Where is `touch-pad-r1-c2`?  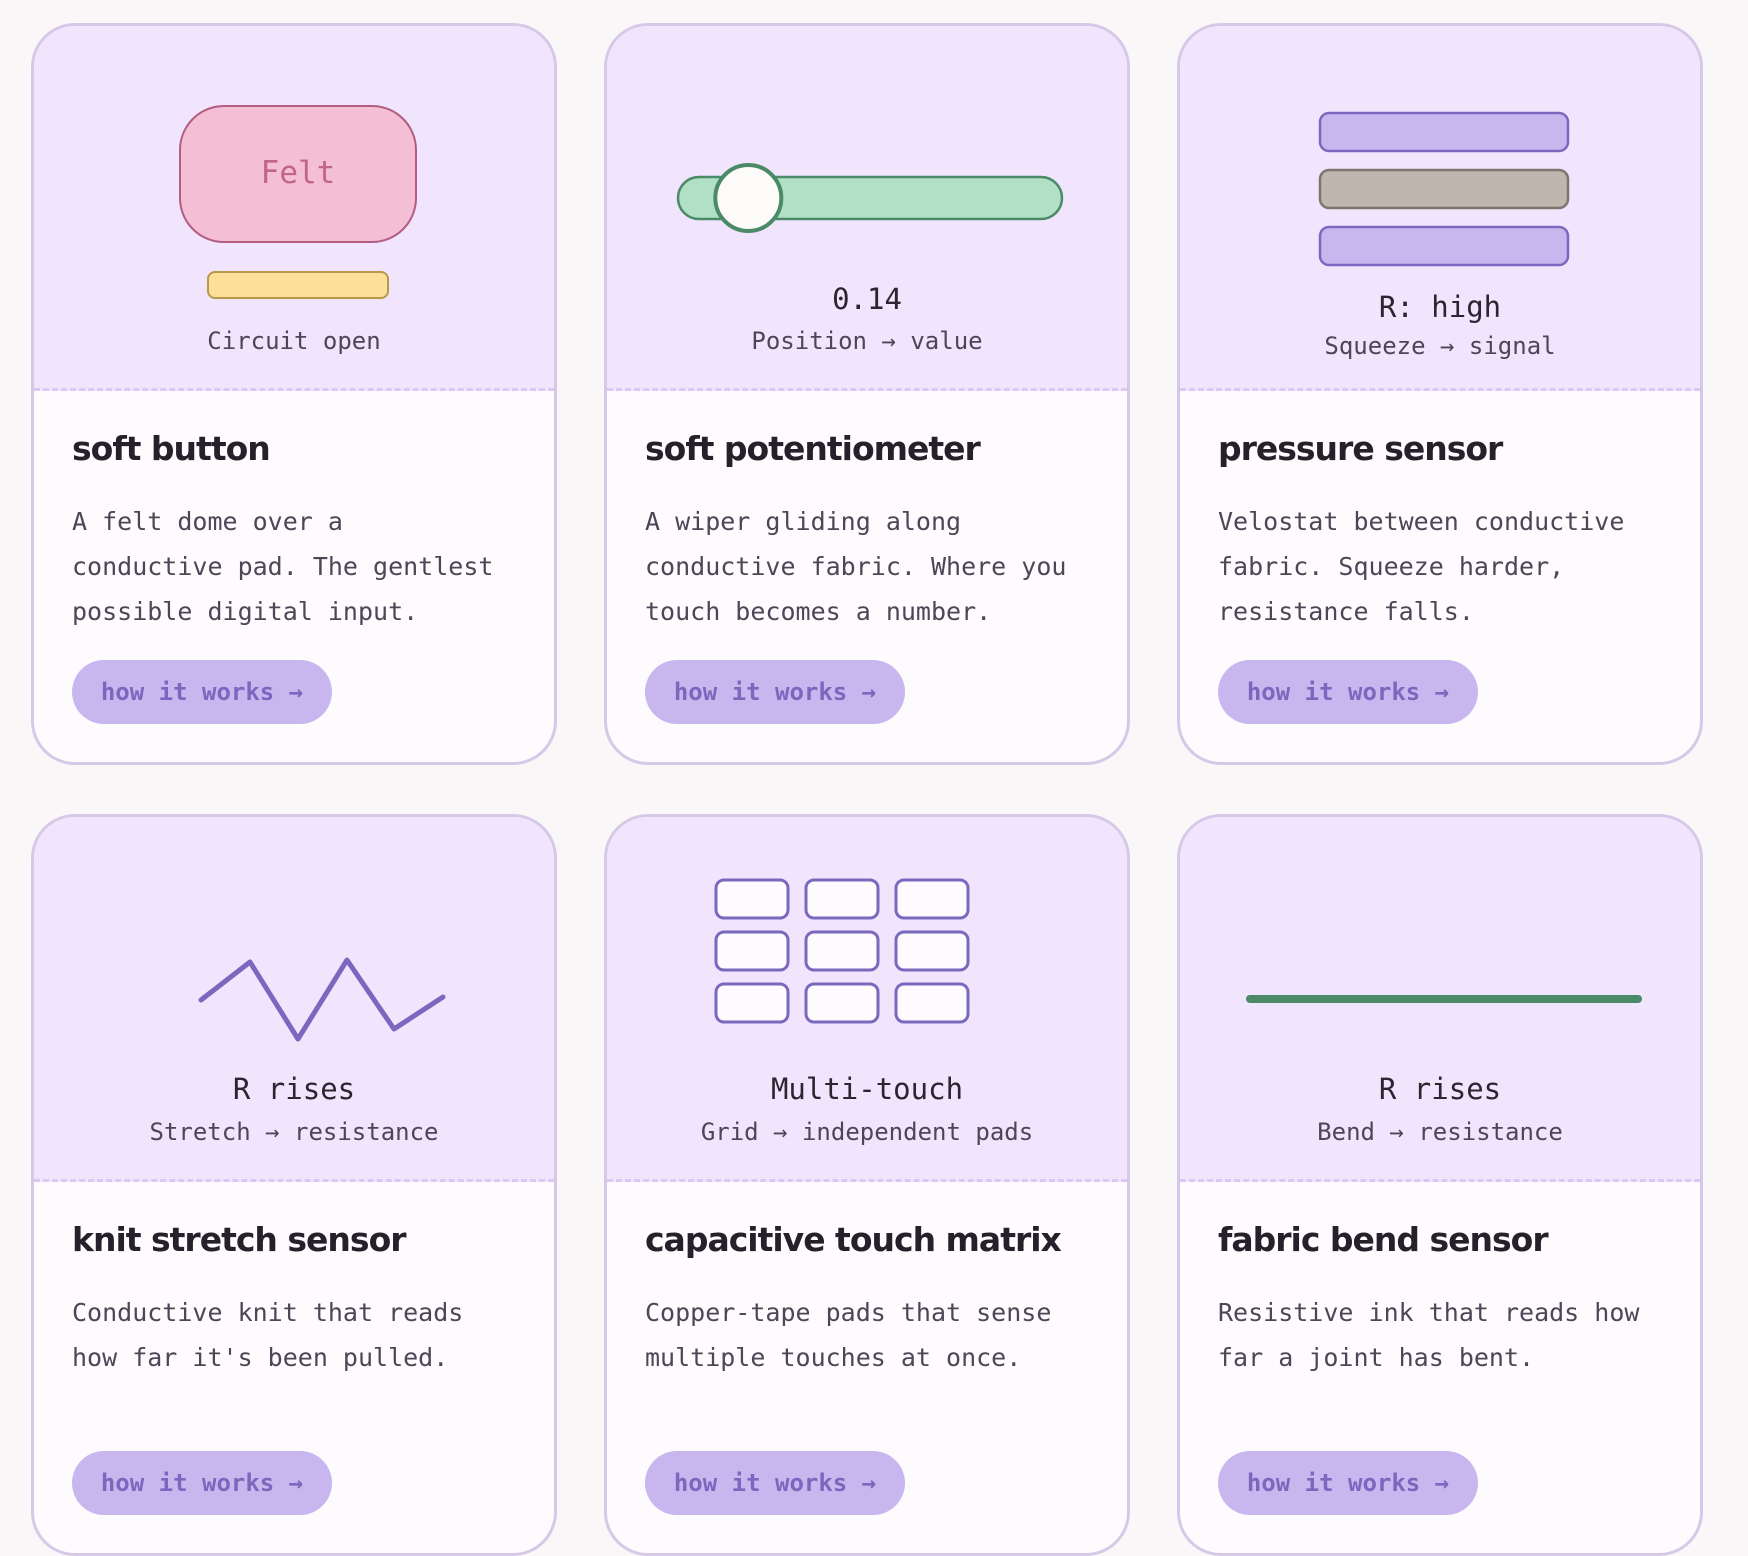
touch-pad-r1-c2 is located at coordinates (842, 899).